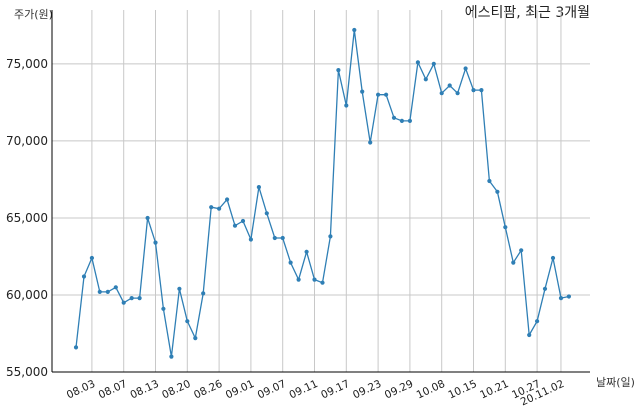 Image resolution: width=640 pixels, height=414 pixels. What do you see at coordinates (81, 390) in the screenshot?
I see `x-tick-label: 08.03` at bounding box center [81, 390].